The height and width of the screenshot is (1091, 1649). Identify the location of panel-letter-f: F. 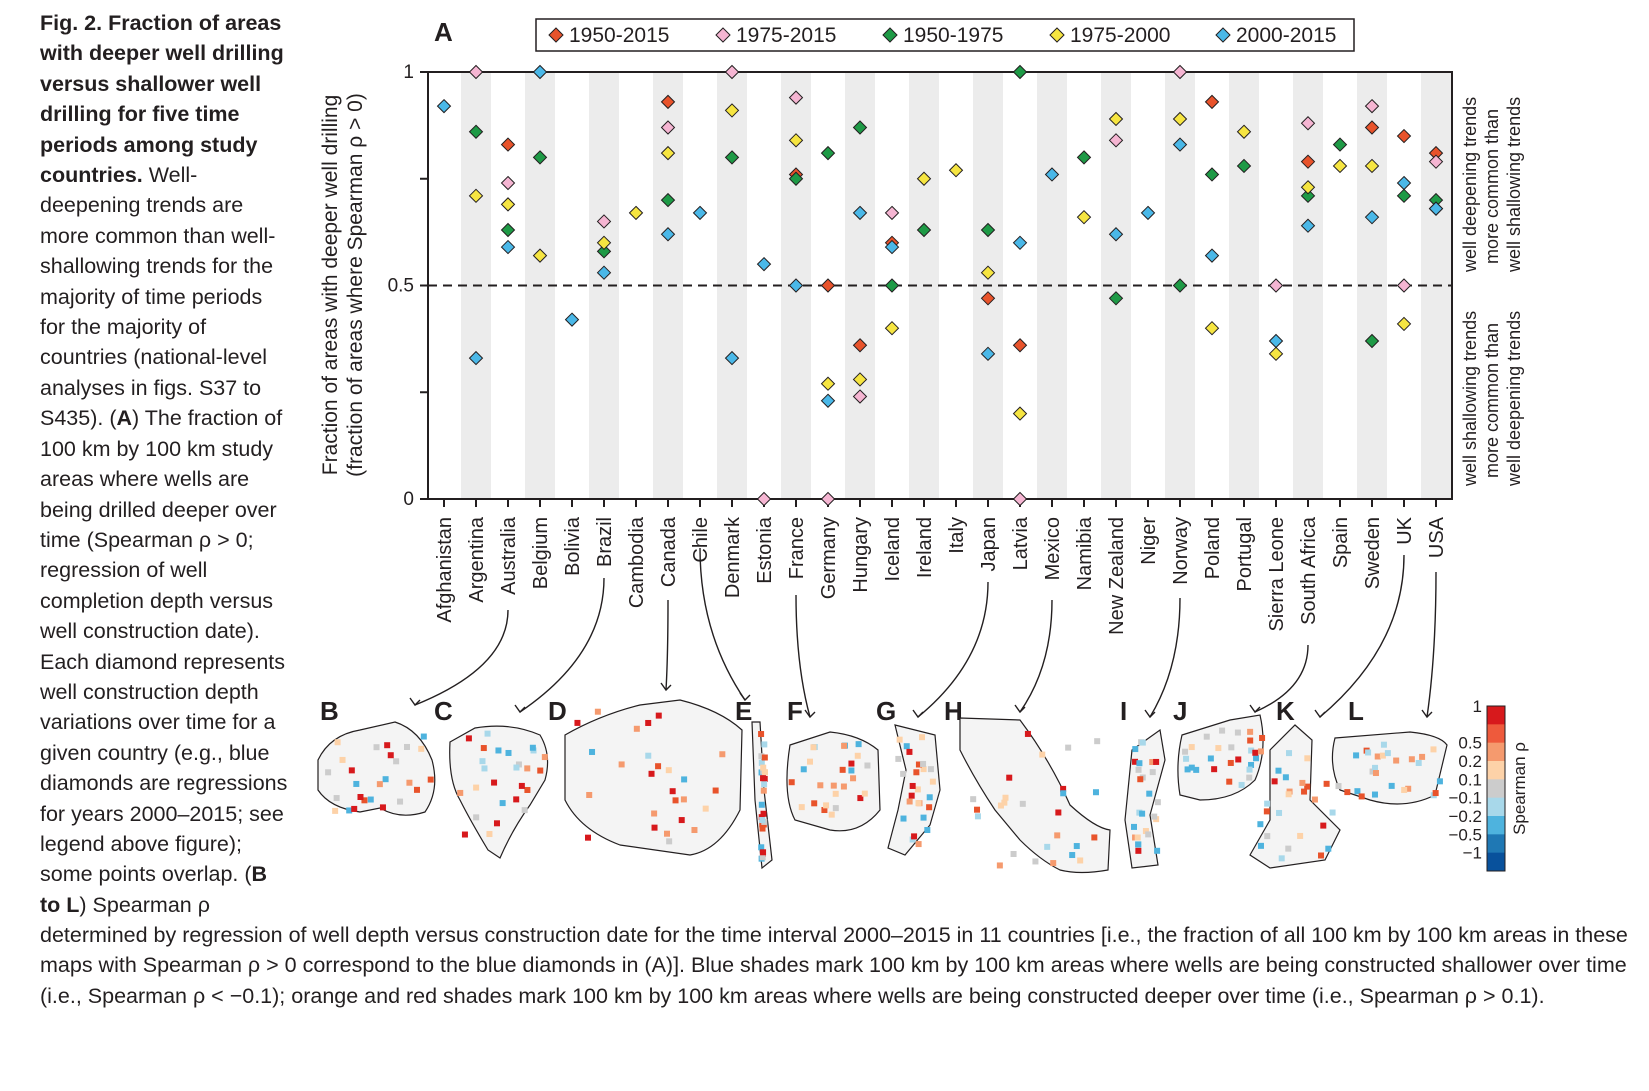
(795, 711).